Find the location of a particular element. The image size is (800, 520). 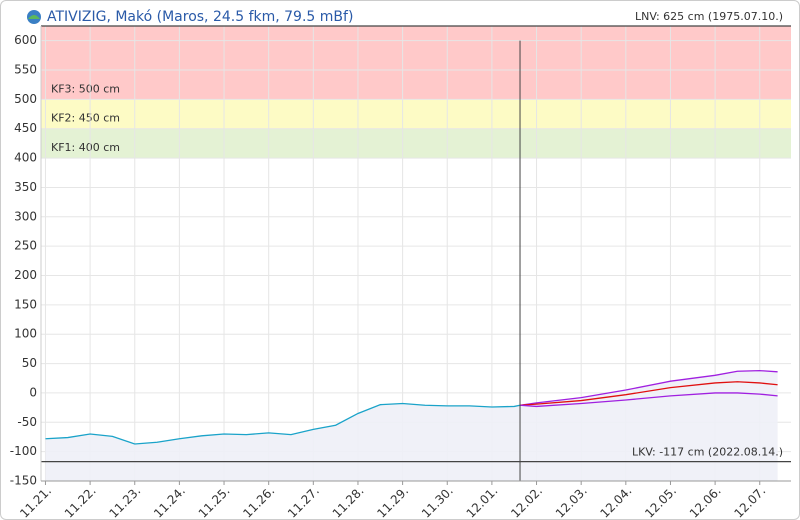

y-tick-label: 350 is located at coordinates (25, 187).